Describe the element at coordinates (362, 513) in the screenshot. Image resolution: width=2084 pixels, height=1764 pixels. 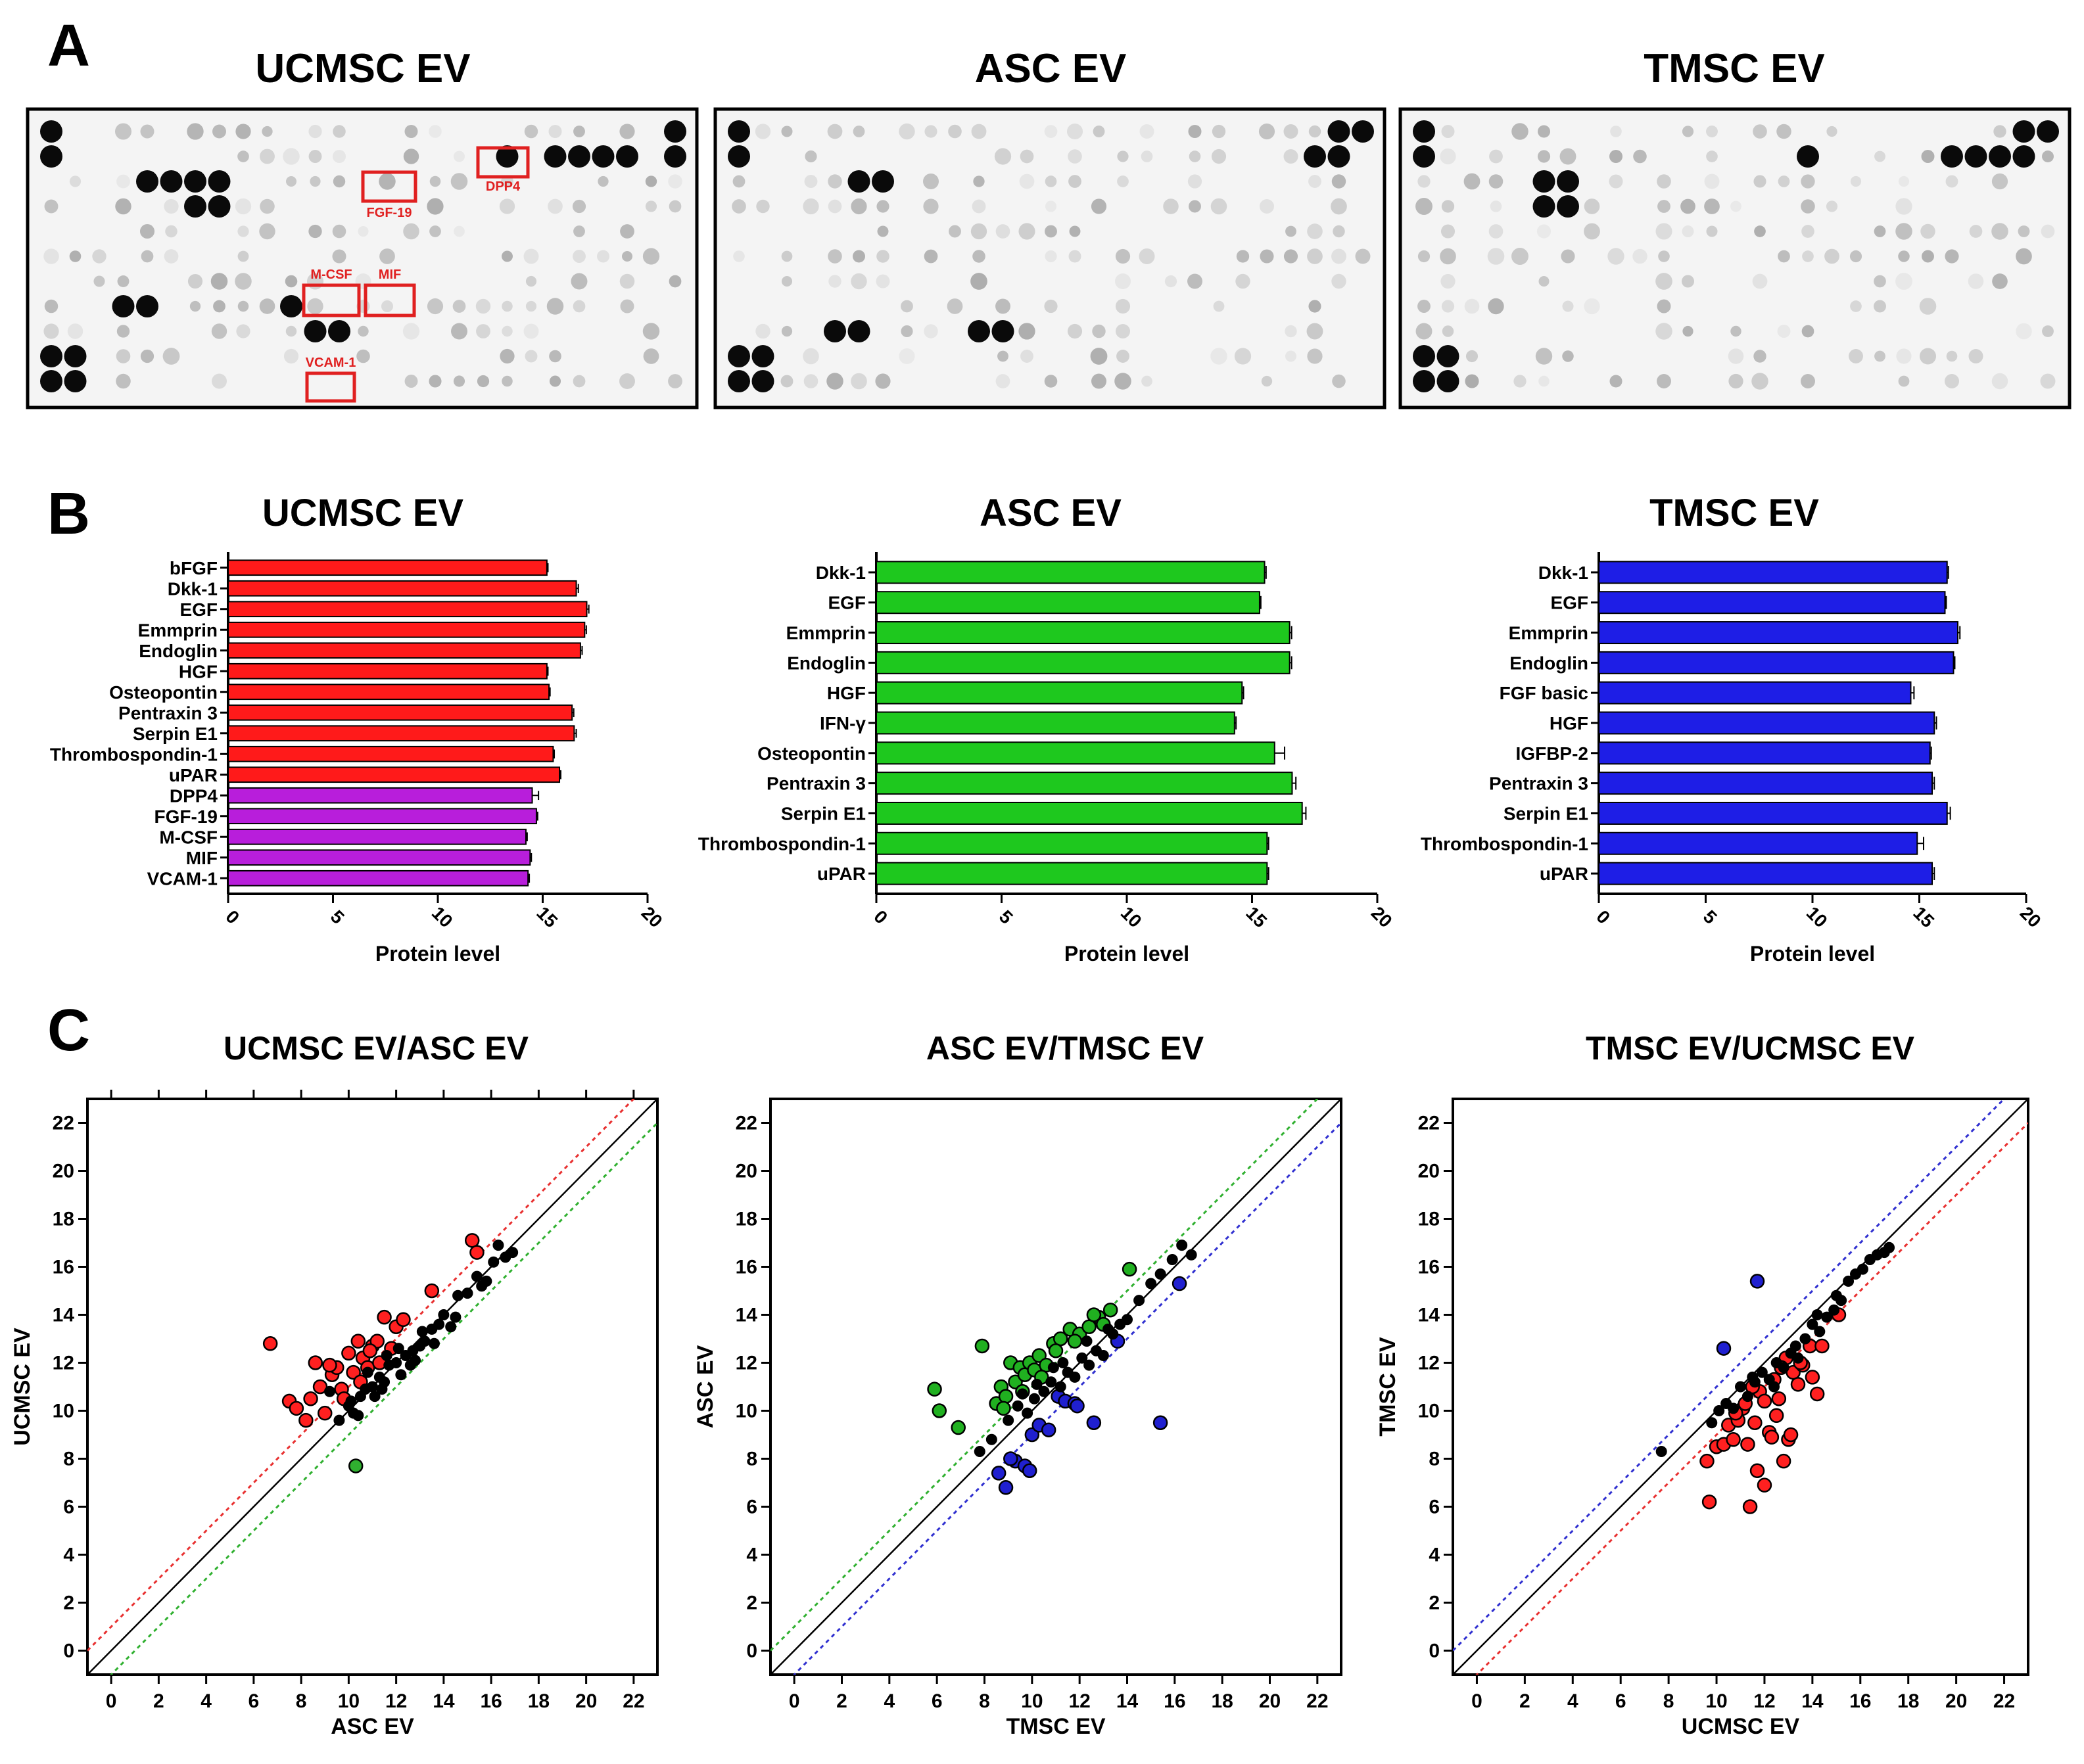
I see `bar-chart-title: UCMSC EV` at that location.